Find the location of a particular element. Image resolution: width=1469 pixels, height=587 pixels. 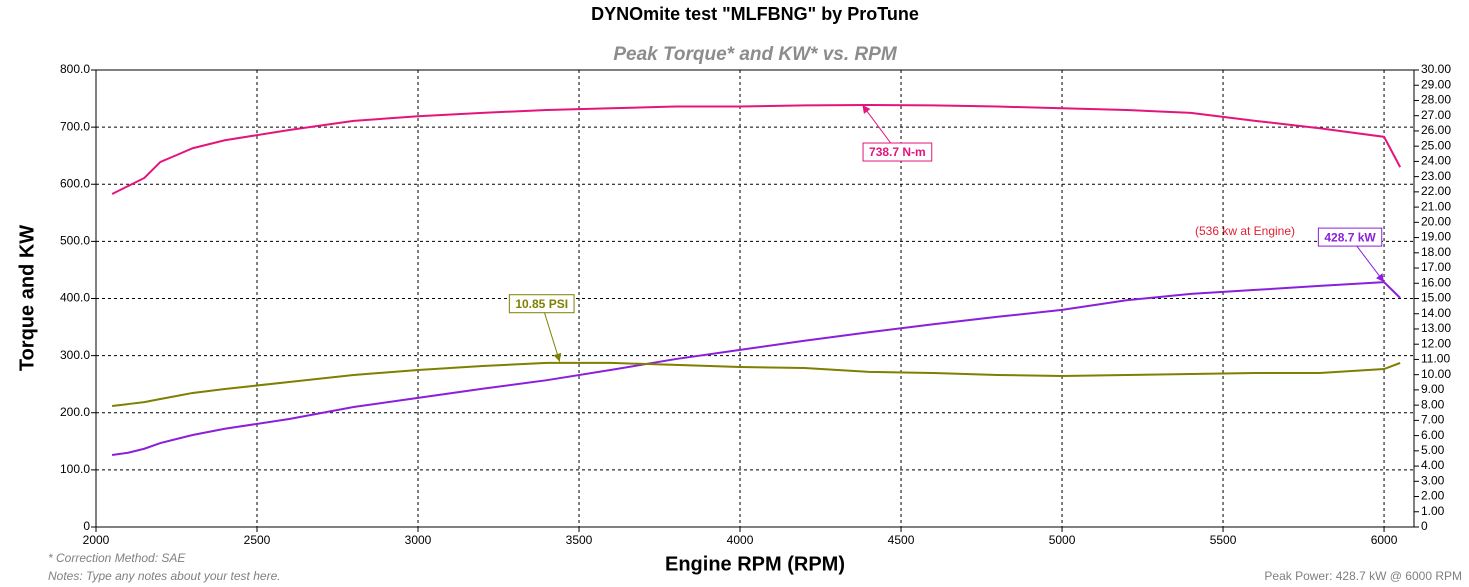

x-tick-label: 5000 is located at coordinates (1062, 540).